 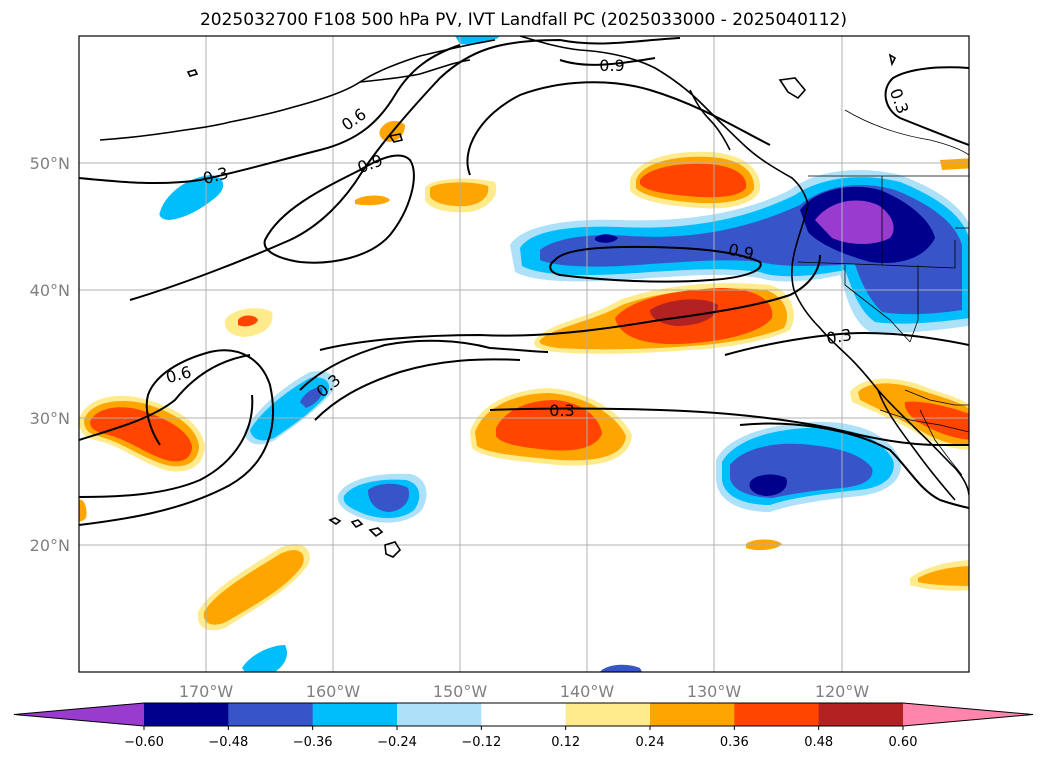 I want to click on contour-0.3-central, so click(x=570, y=302).